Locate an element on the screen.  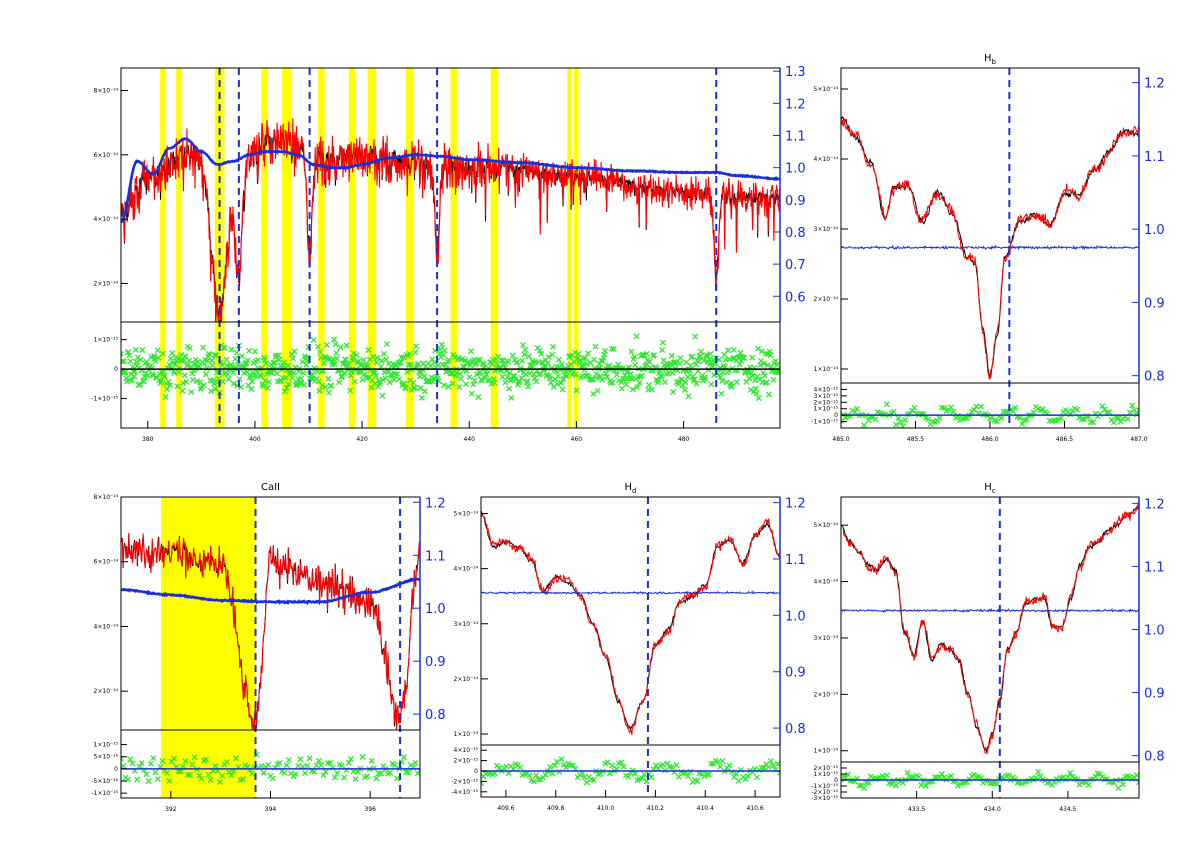
panel-title-subscript: d is located at coordinates (634, 491).